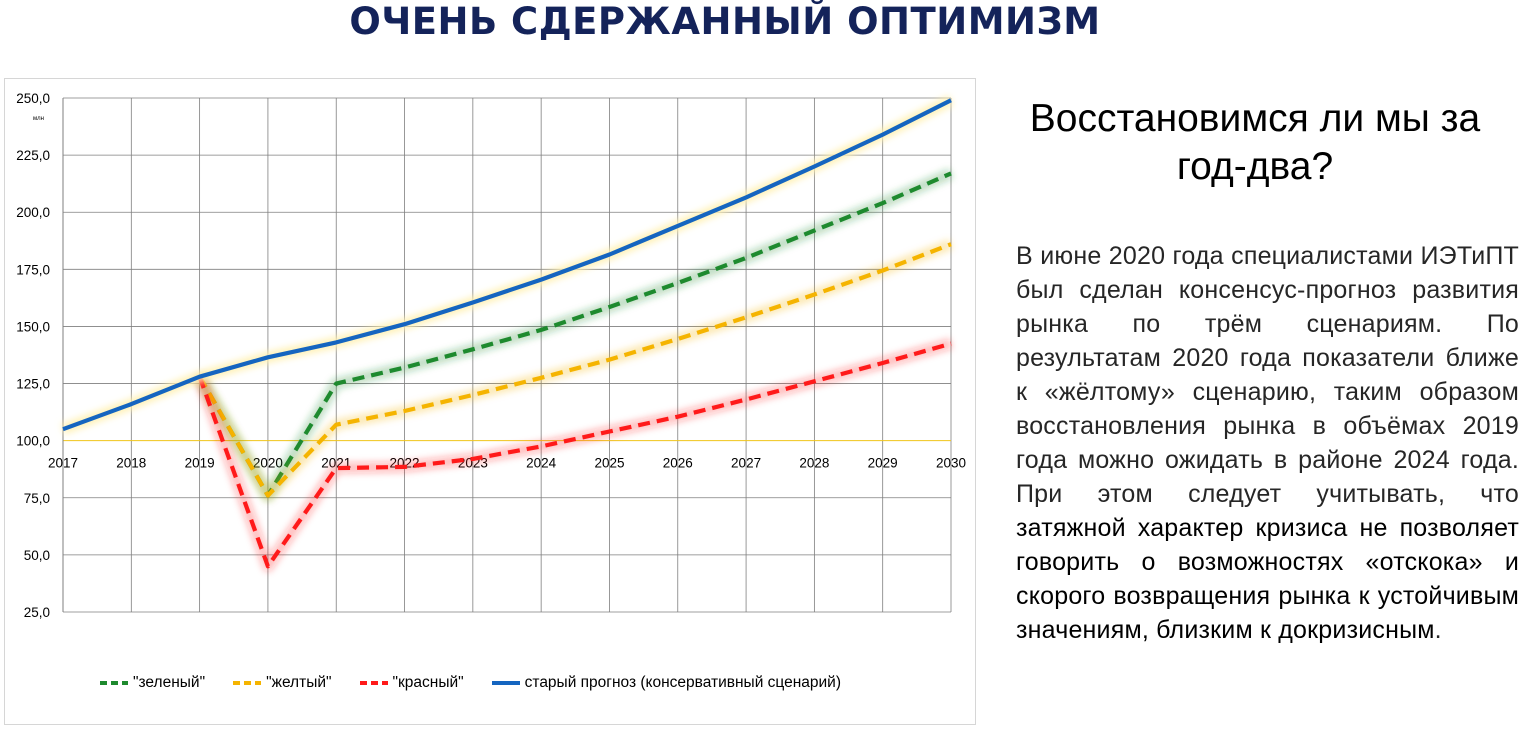 The image size is (1522, 729). Describe the element at coordinates (200, 463) in the screenshot. I see `x-tick-label-2: 2019` at that location.